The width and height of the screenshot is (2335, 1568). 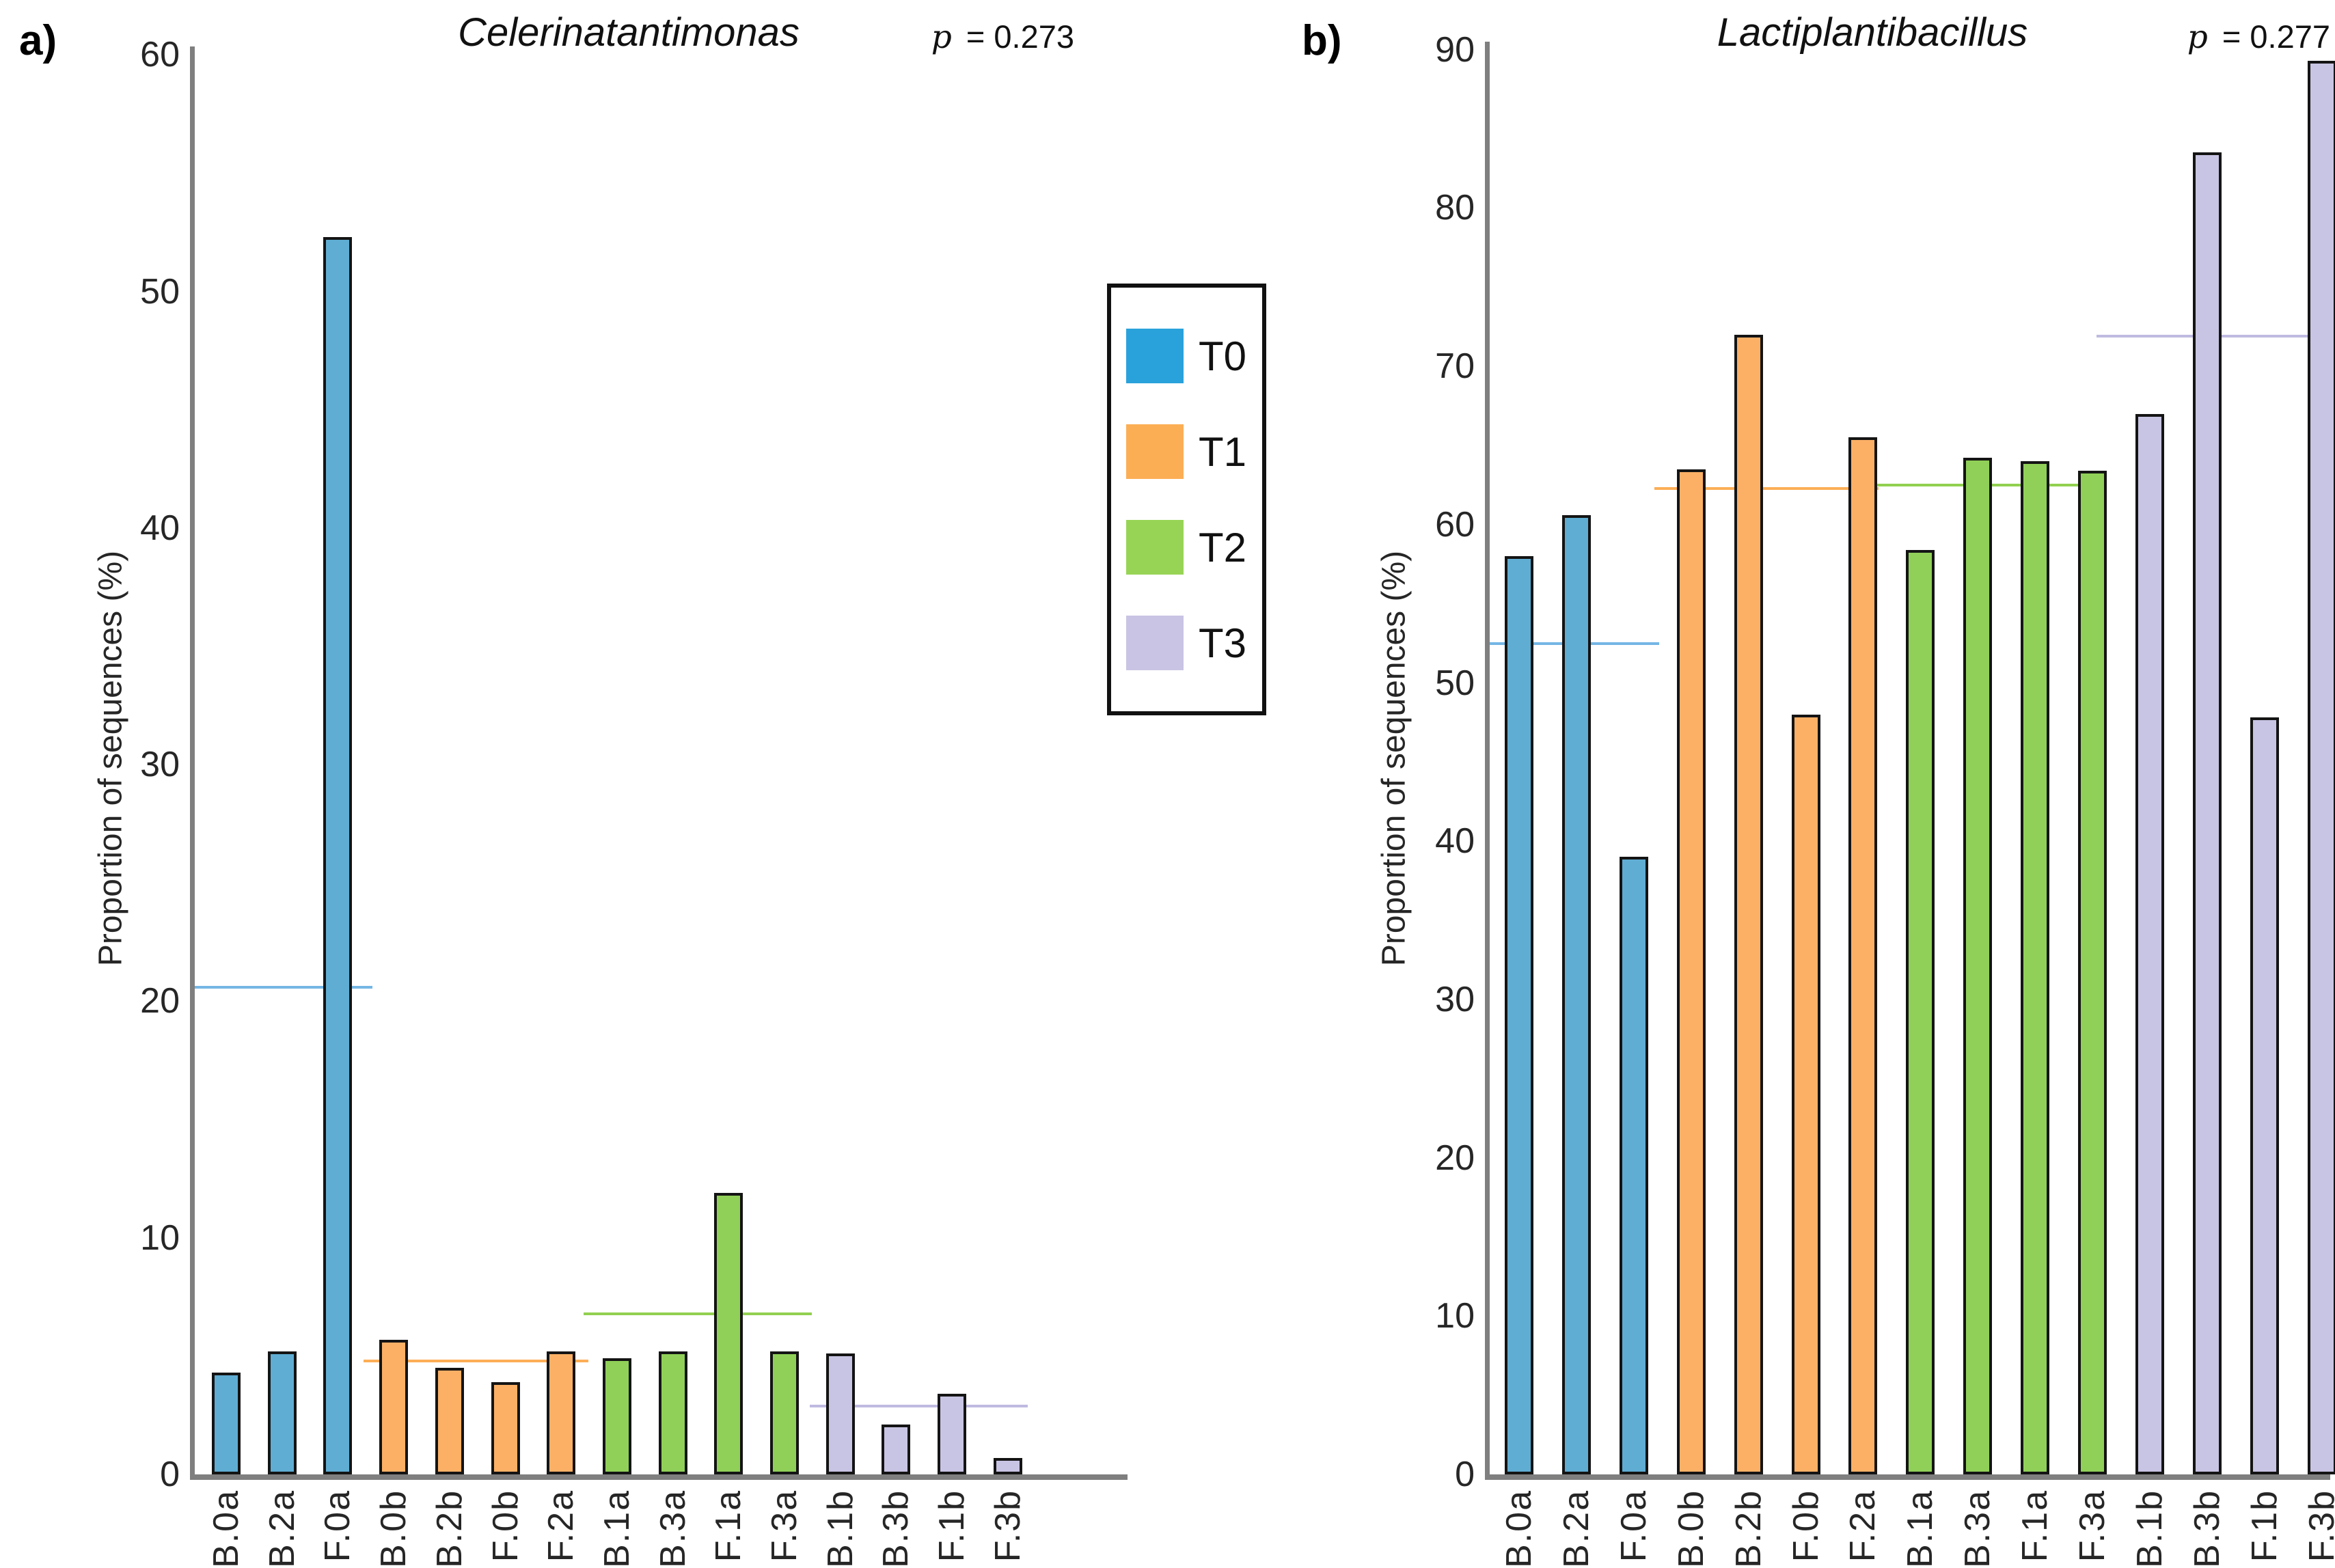 What do you see at coordinates (38, 41) in the screenshot?
I see `panel-label-a: a)` at bounding box center [38, 41].